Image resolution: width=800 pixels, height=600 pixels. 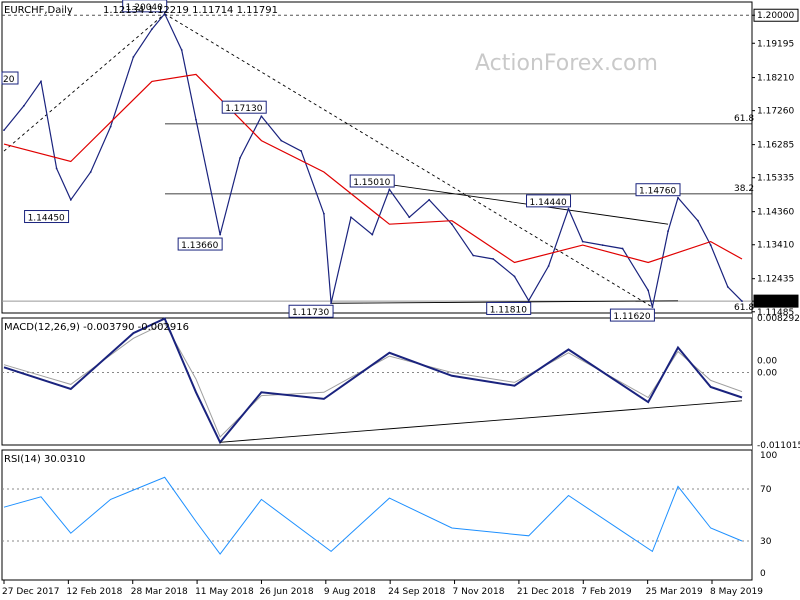 I want to click on price-tick-label: 1.15335, so click(x=775, y=179).